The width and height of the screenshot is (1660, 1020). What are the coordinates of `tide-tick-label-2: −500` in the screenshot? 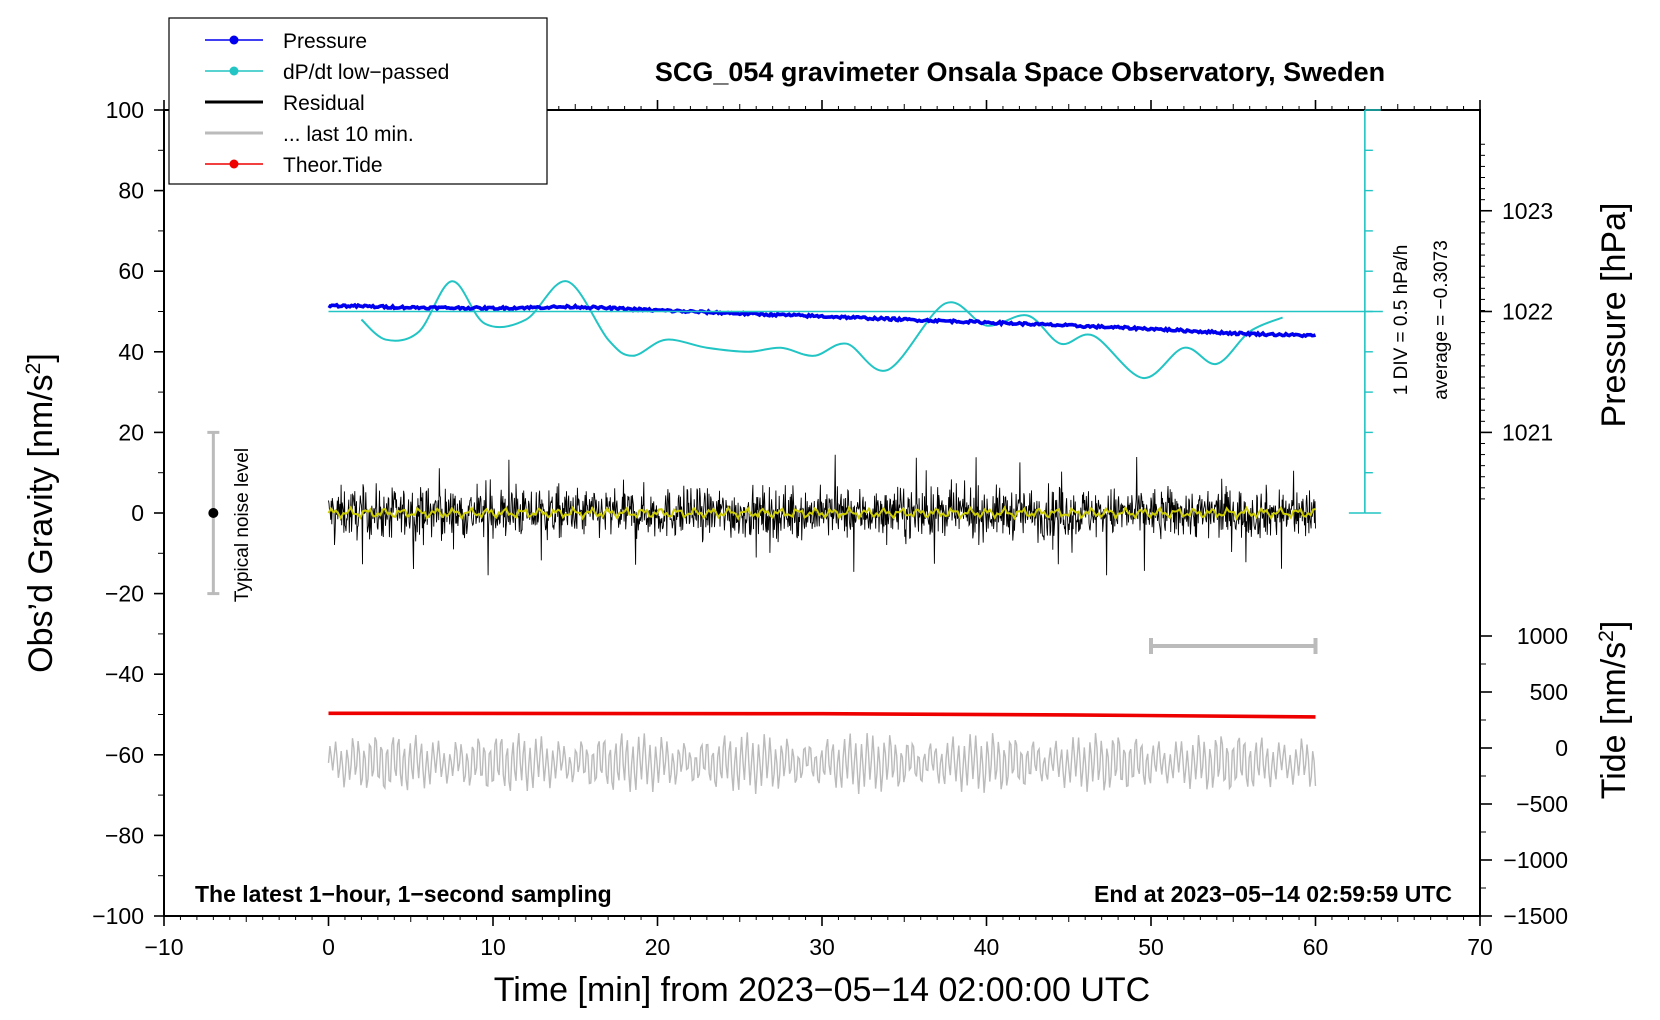 It's located at (1542, 804).